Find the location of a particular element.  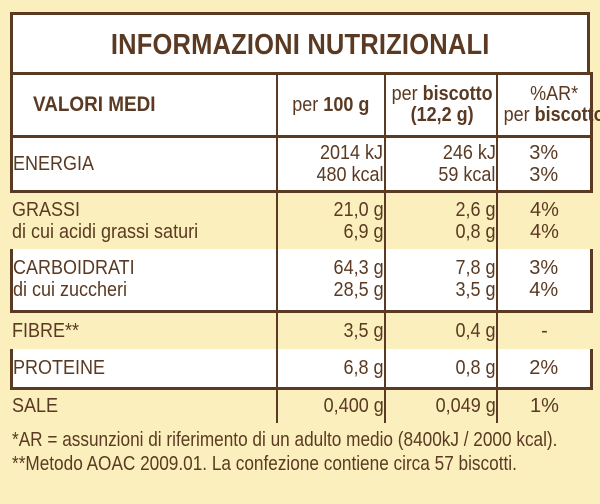

table-title: INFORMAZIONI NUTRIZIONALI is located at coordinates (300, 43).